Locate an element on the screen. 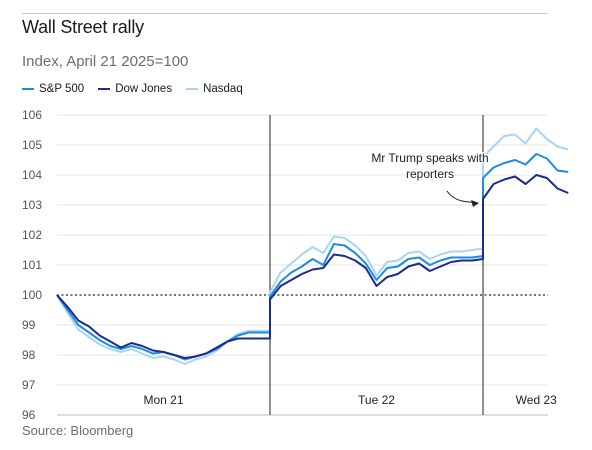 This screenshot has width=592, height=450. legend-item-sp500: S&P 500 is located at coordinates (53, 89).